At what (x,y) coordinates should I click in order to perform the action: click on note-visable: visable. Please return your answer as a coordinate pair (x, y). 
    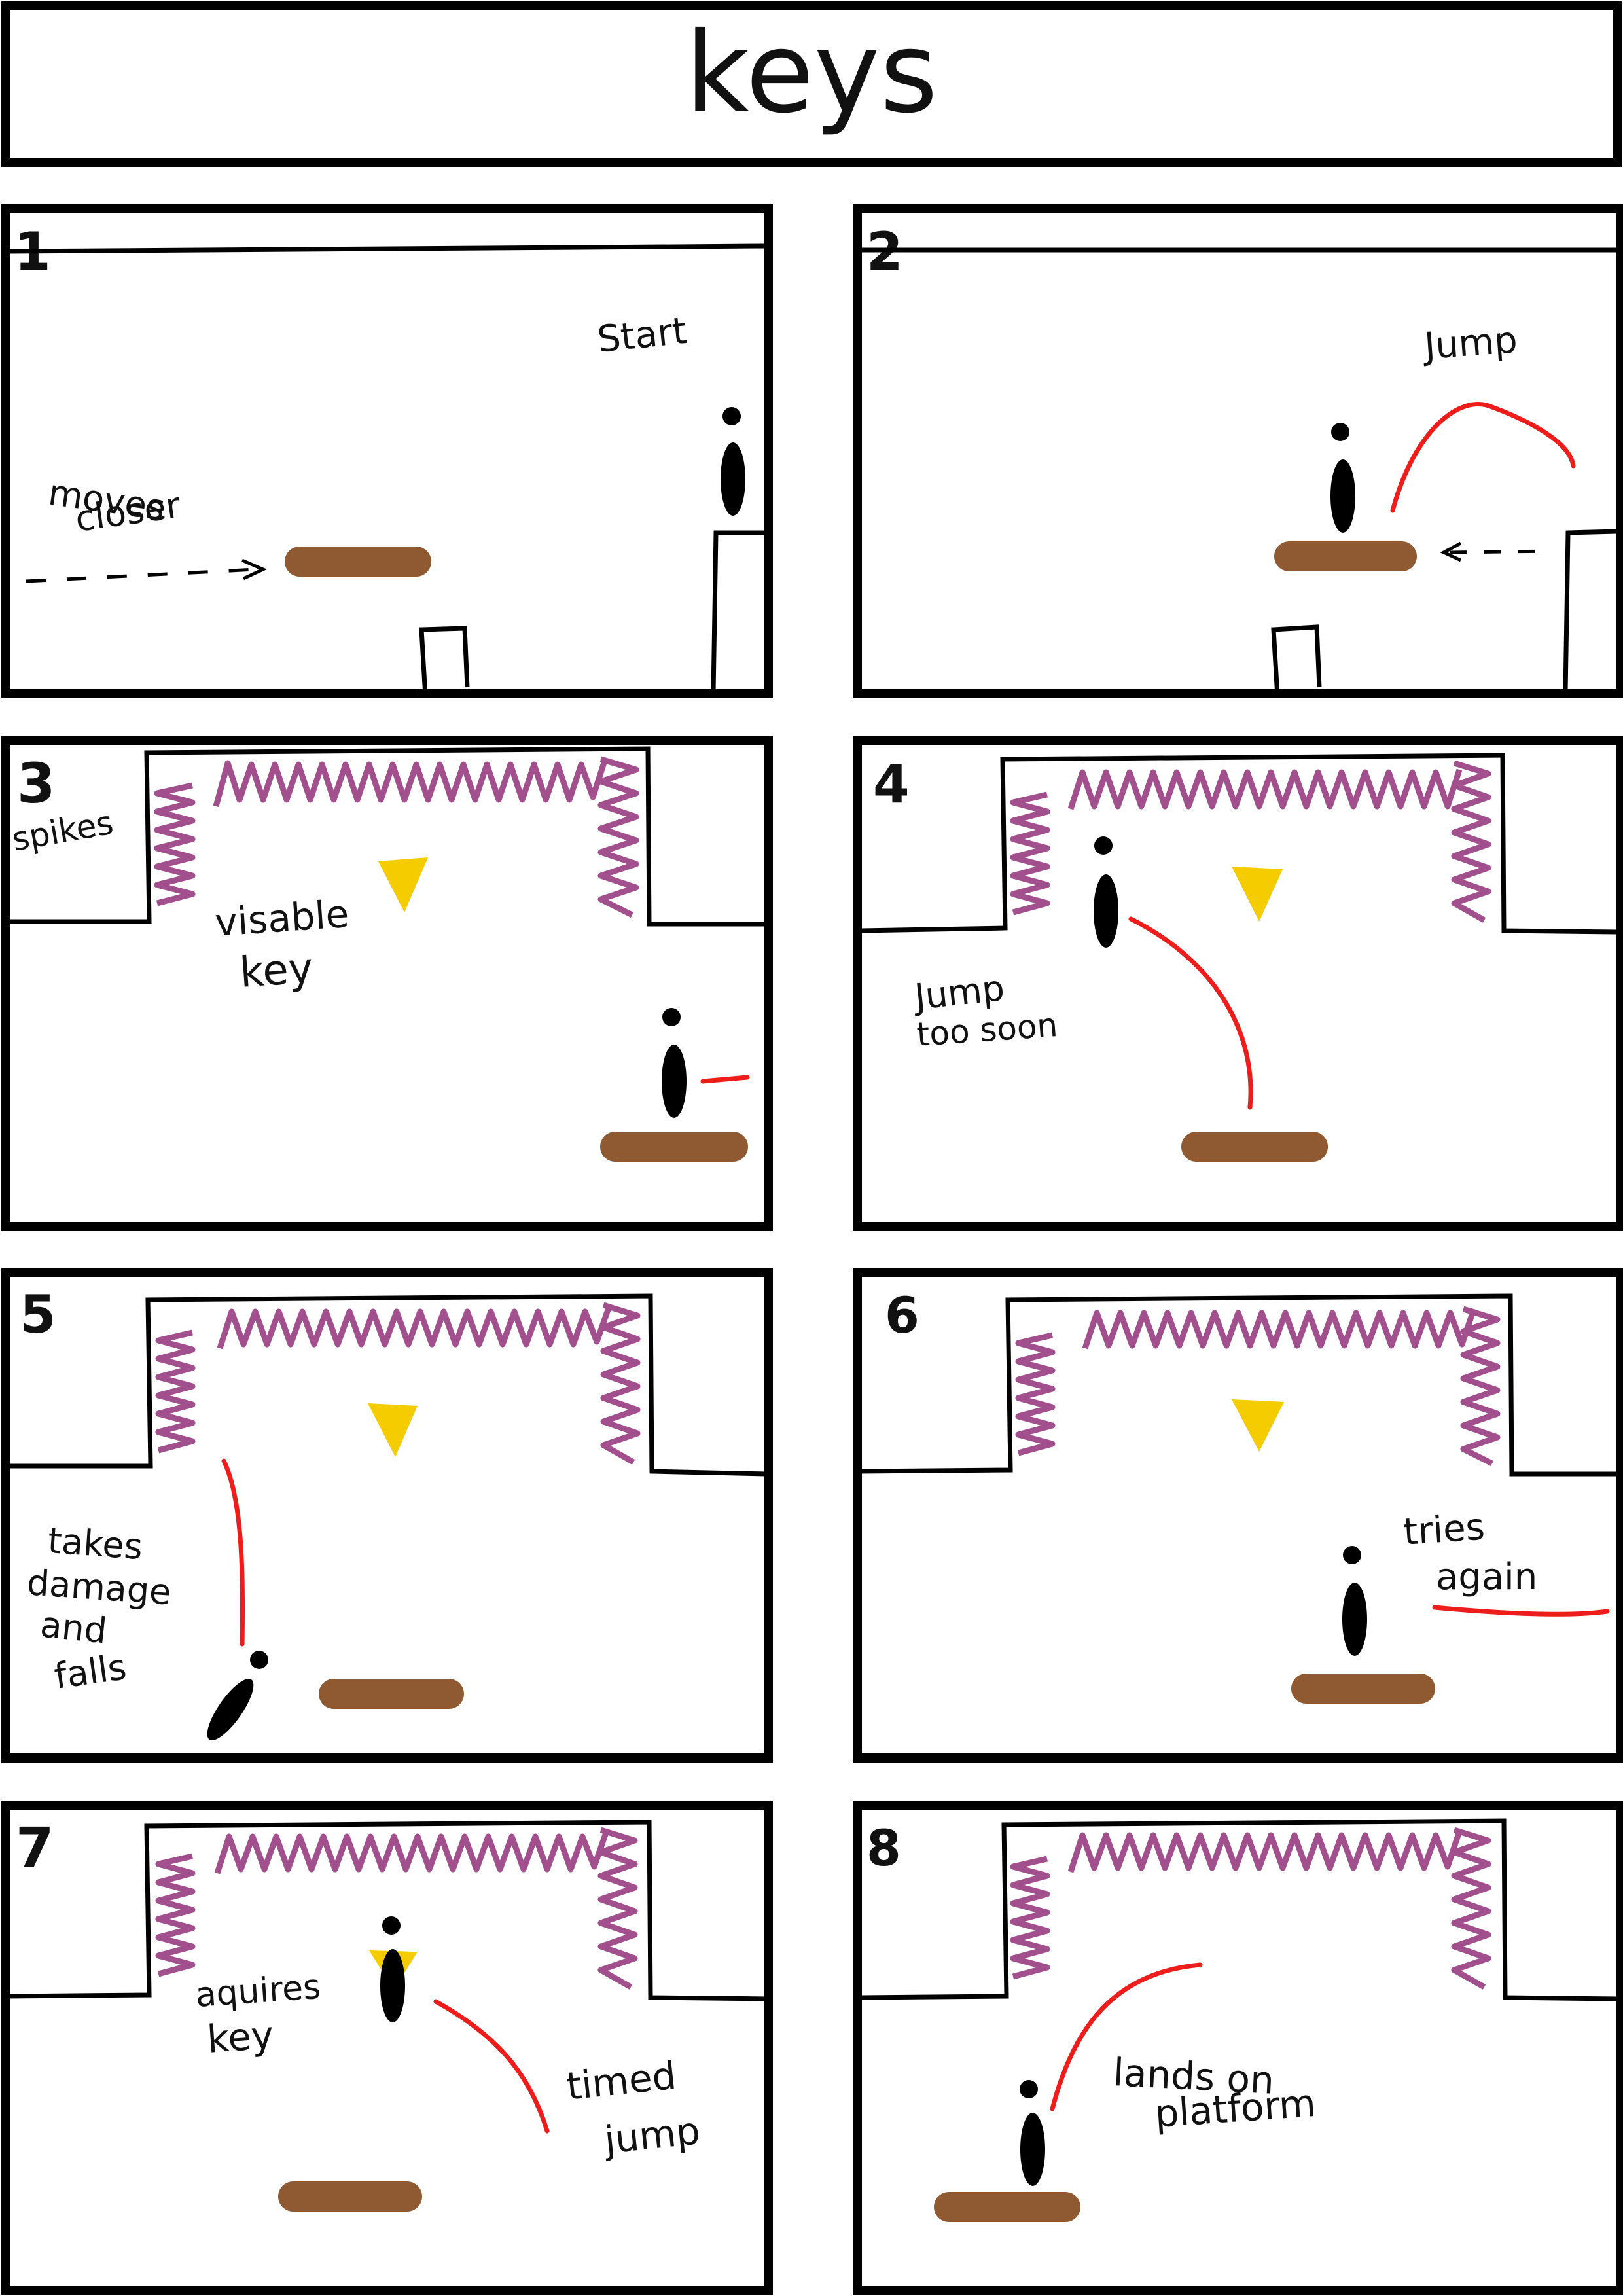
    Looking at the image, I should click on (281, 918).